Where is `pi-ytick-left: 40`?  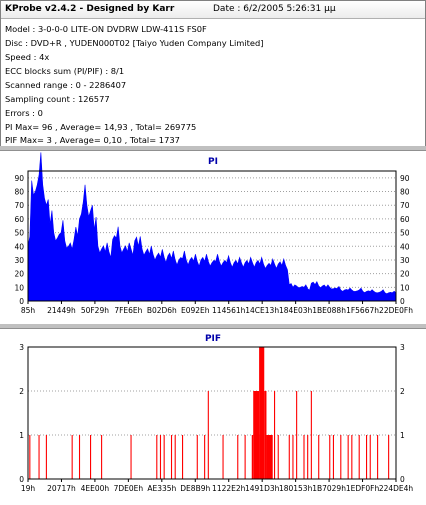
pi-ytick-left: 40 is located at coordinates (19, 246).